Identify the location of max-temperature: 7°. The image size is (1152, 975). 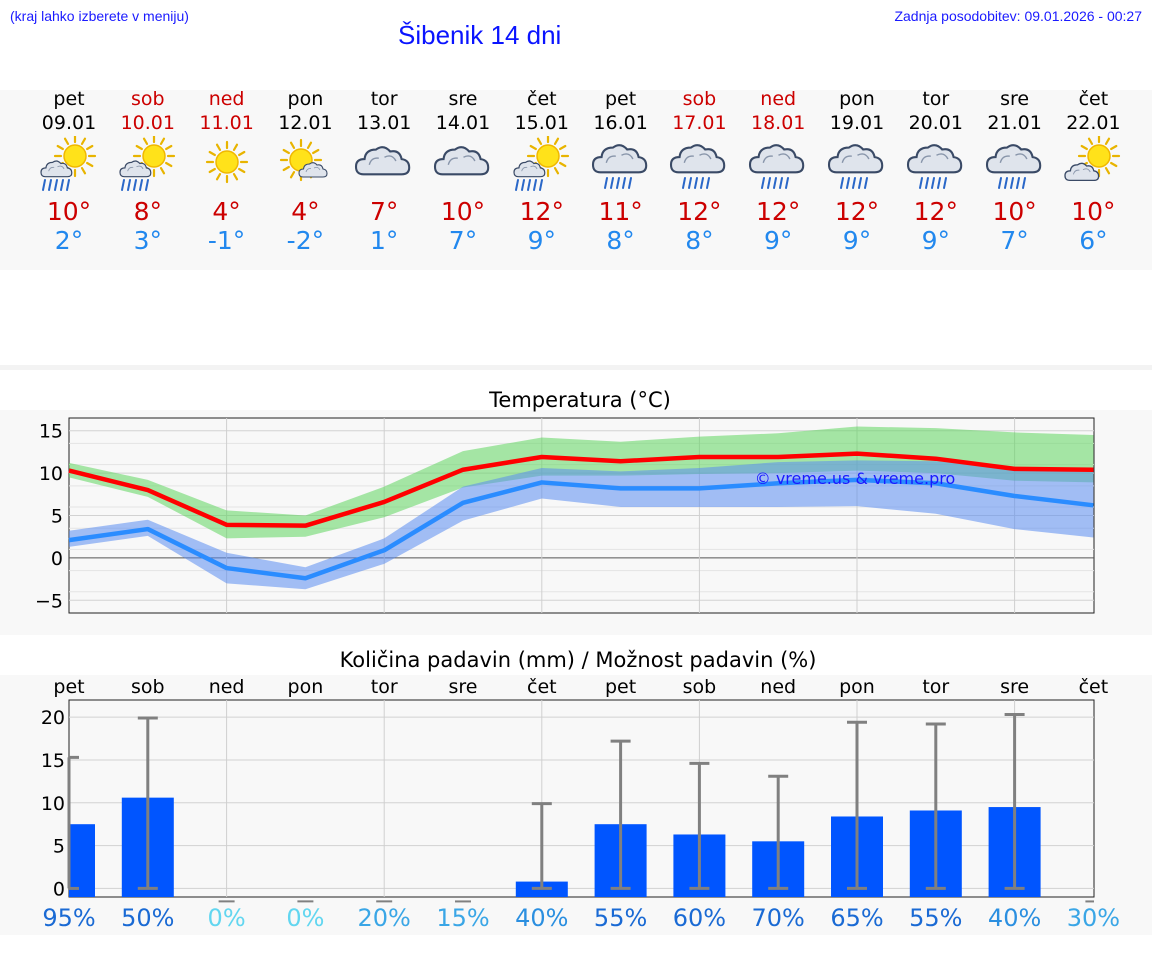
(384, 211).